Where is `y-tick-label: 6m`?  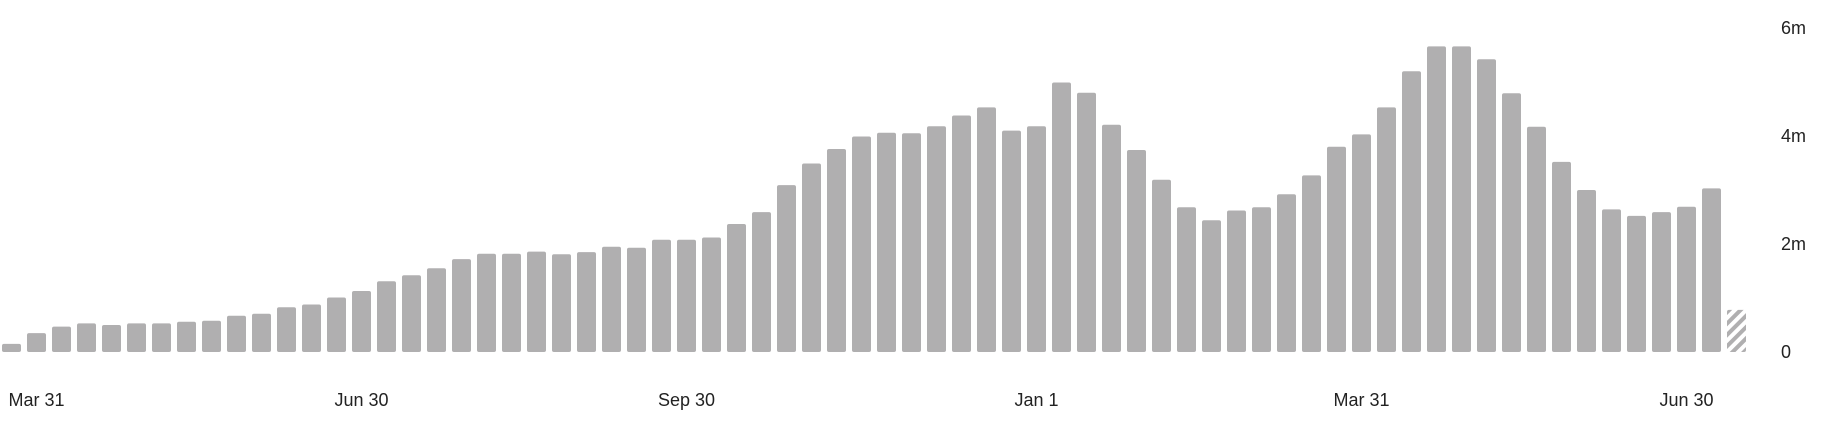
y-tick-label: 6m is located at coordinates (1793, 28).